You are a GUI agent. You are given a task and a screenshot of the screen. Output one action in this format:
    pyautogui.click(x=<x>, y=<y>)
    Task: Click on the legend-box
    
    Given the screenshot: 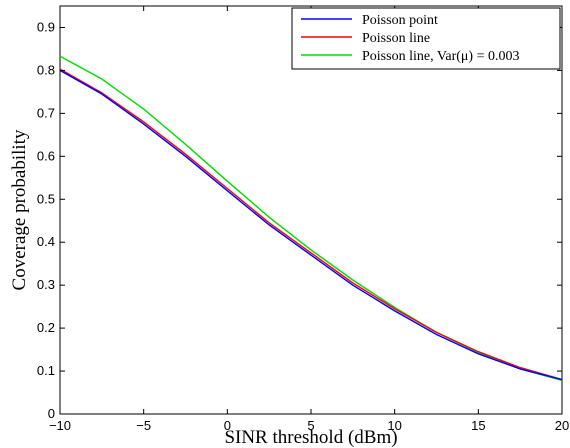 What is the action you would take?
    pyautogui.click(x=426, y=38)
    